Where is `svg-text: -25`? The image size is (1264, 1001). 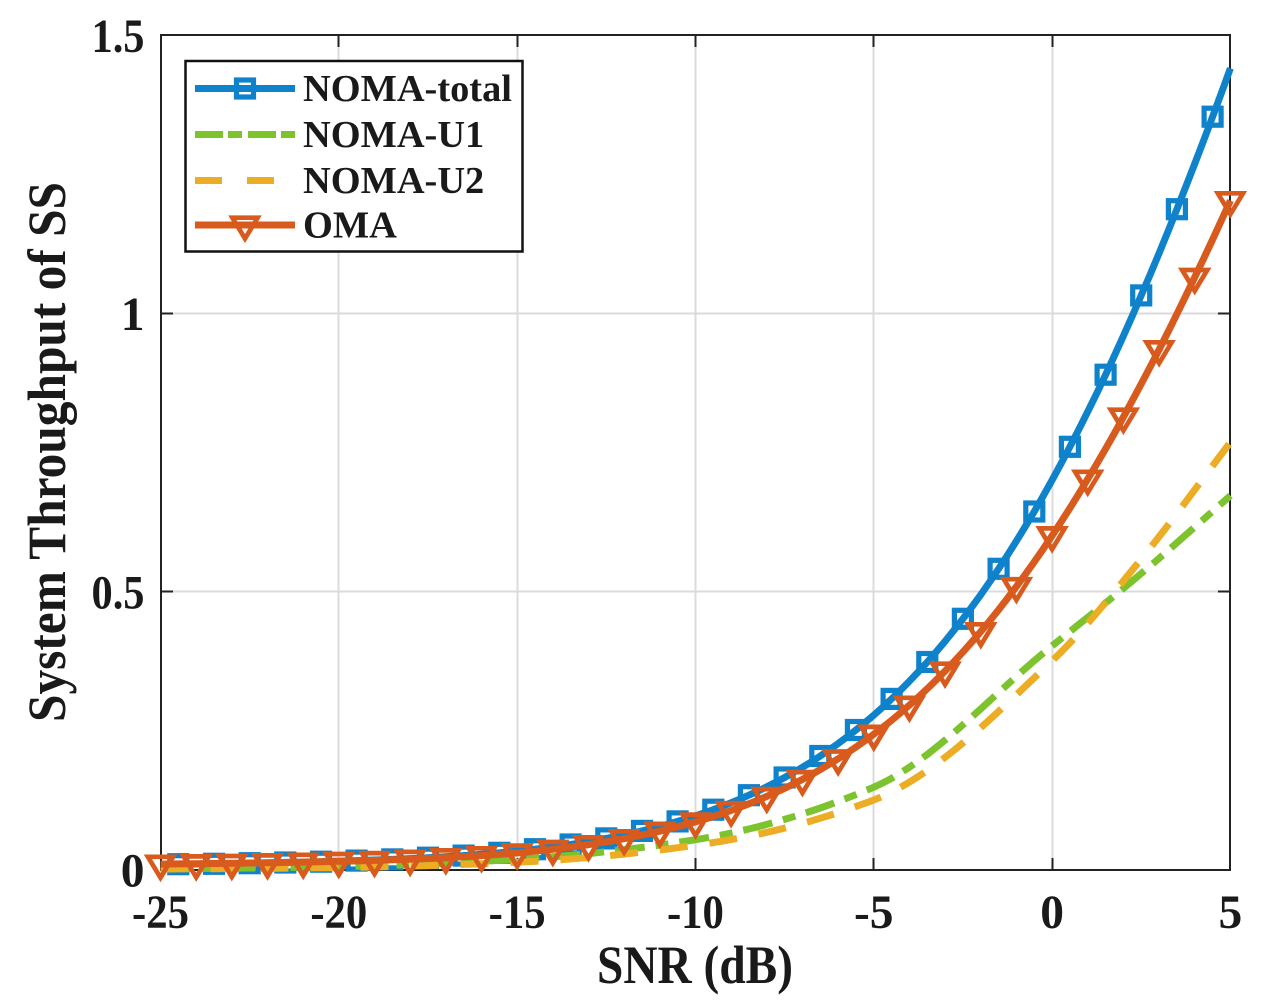
svg-text: -25 is located at coordinates (160, 913).